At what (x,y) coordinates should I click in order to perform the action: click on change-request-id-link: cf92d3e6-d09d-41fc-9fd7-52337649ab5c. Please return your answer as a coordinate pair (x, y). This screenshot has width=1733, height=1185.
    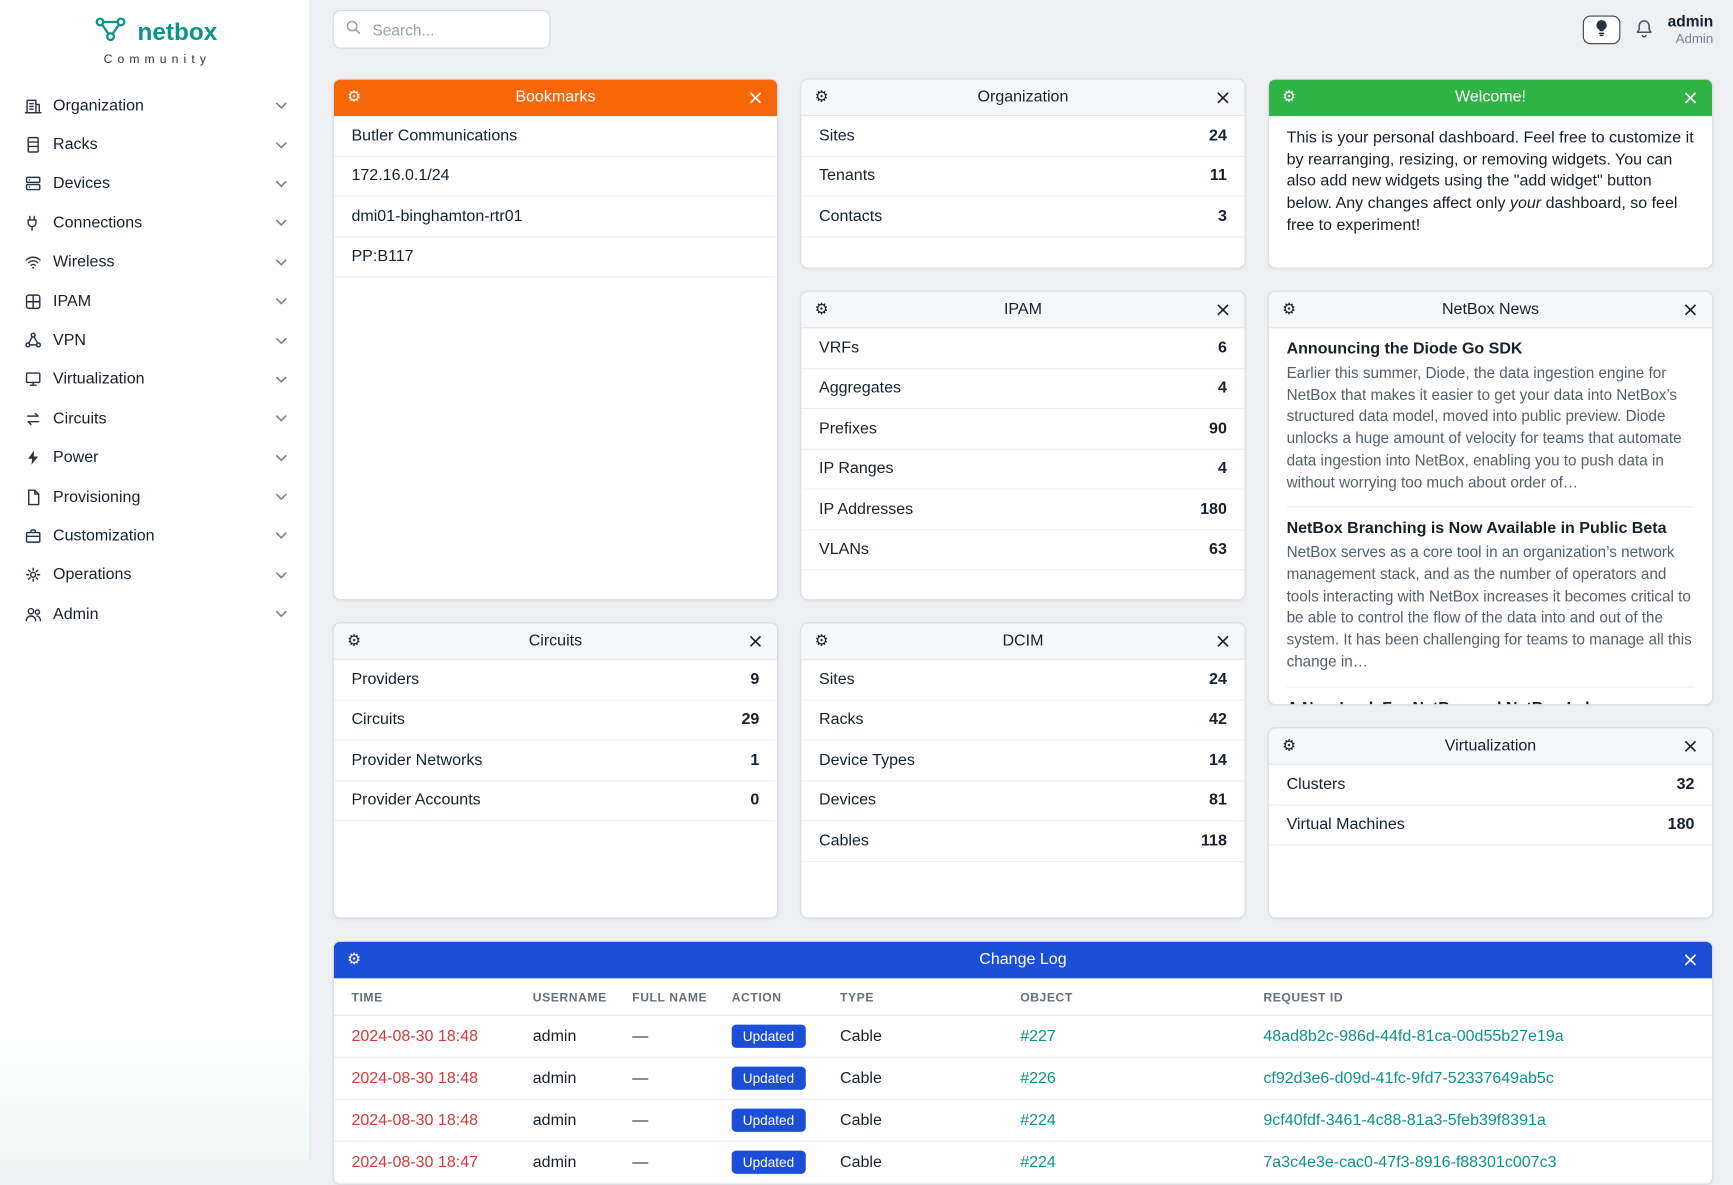
    Looking at the image, I should click on (1408, 1078).